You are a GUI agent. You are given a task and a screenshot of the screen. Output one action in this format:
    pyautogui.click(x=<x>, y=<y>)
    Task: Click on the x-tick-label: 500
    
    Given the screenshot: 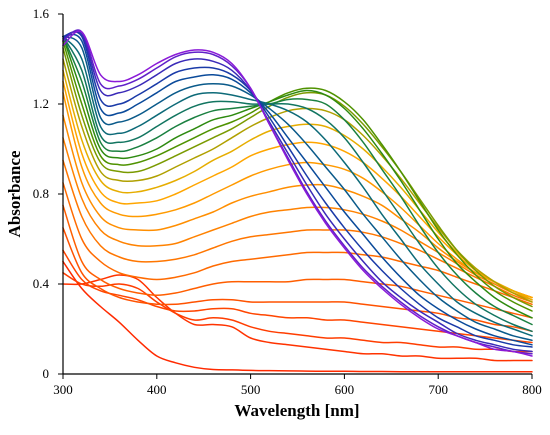 What is the action you would take?
    pyautogui.click(x=251, y=389)
    